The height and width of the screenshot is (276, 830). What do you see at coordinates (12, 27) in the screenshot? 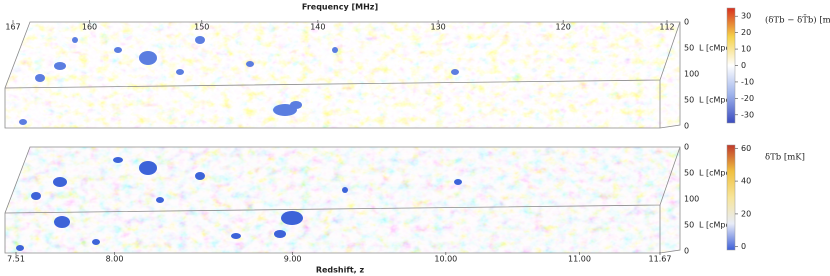
I see `top-tick-label: 167` at bounding box center [12, 27].